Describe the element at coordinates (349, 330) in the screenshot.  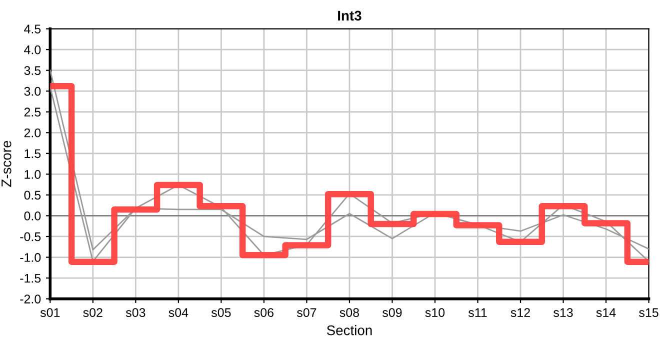
I see `x-axis-title: Section` at that location.